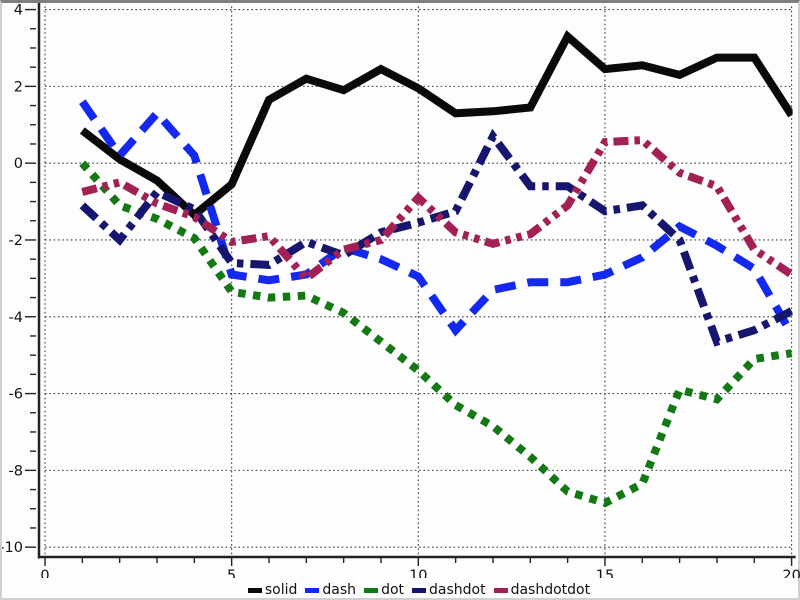 The width and height of the screenshot is (800, 600). What do you see at coordinates (500, 590) in the screenshot?
I see `legend-swatch-dashdotdot` at bounding box center [500, 590].